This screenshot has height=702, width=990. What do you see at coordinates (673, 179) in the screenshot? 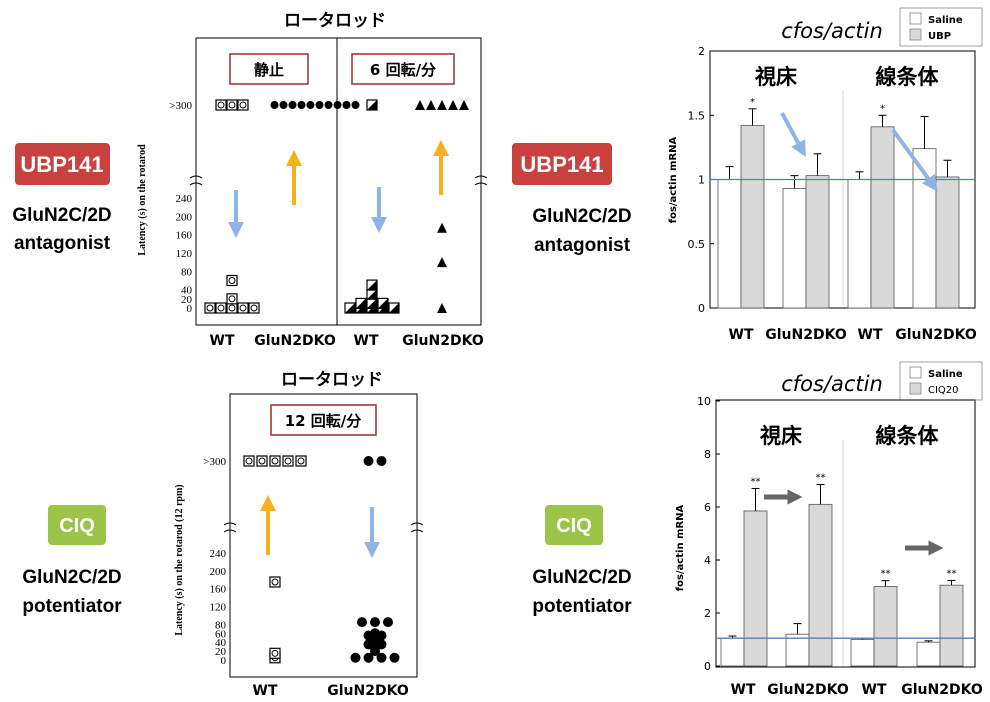
I see `cfos-top-ylabel: fos/actin mRNA` at bounding box center [673, 179].